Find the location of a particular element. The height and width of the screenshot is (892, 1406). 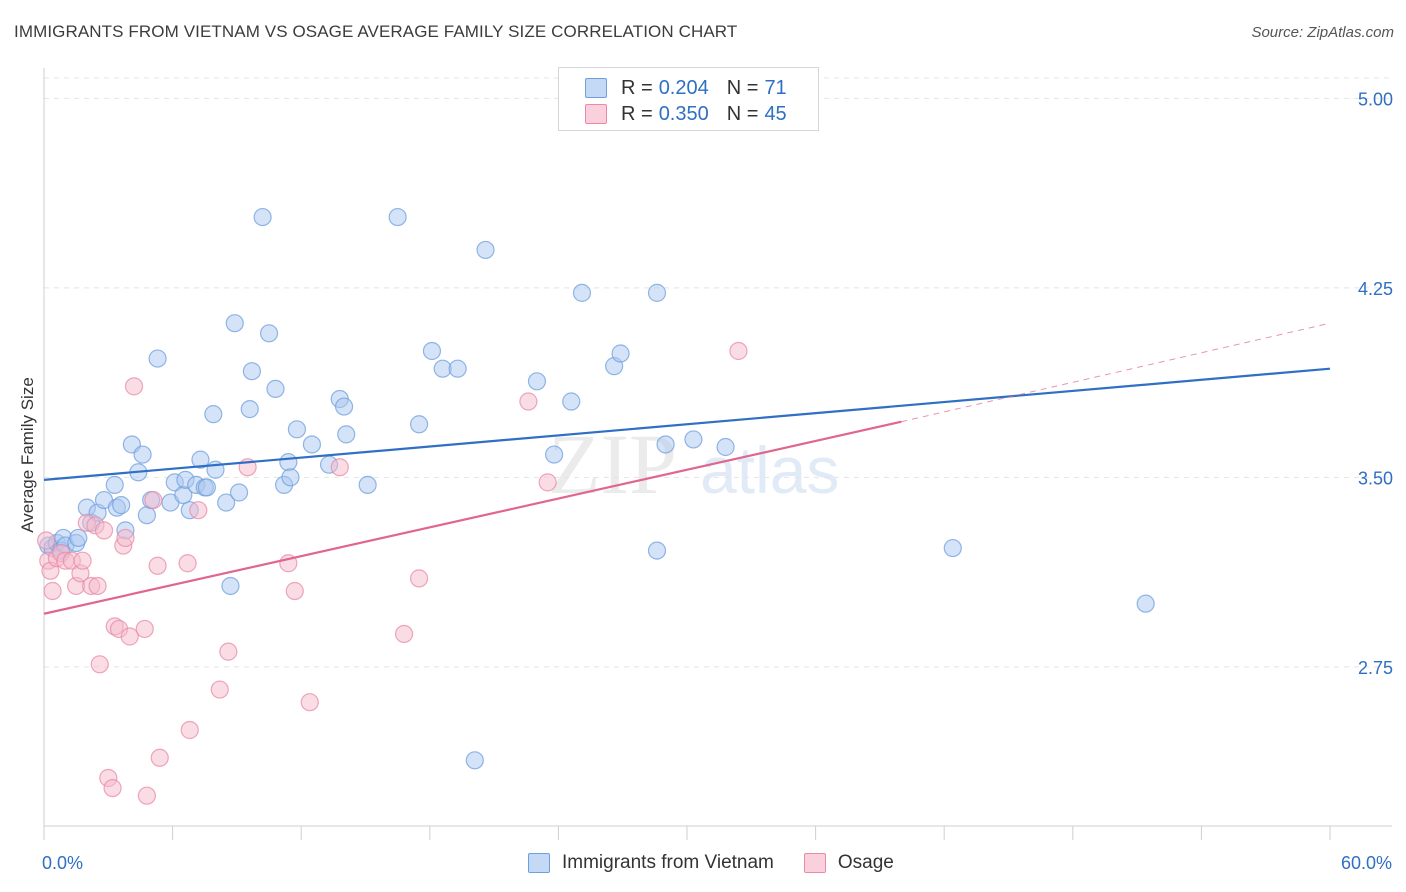

osage-trend-line is located at coordinates (472, 517).